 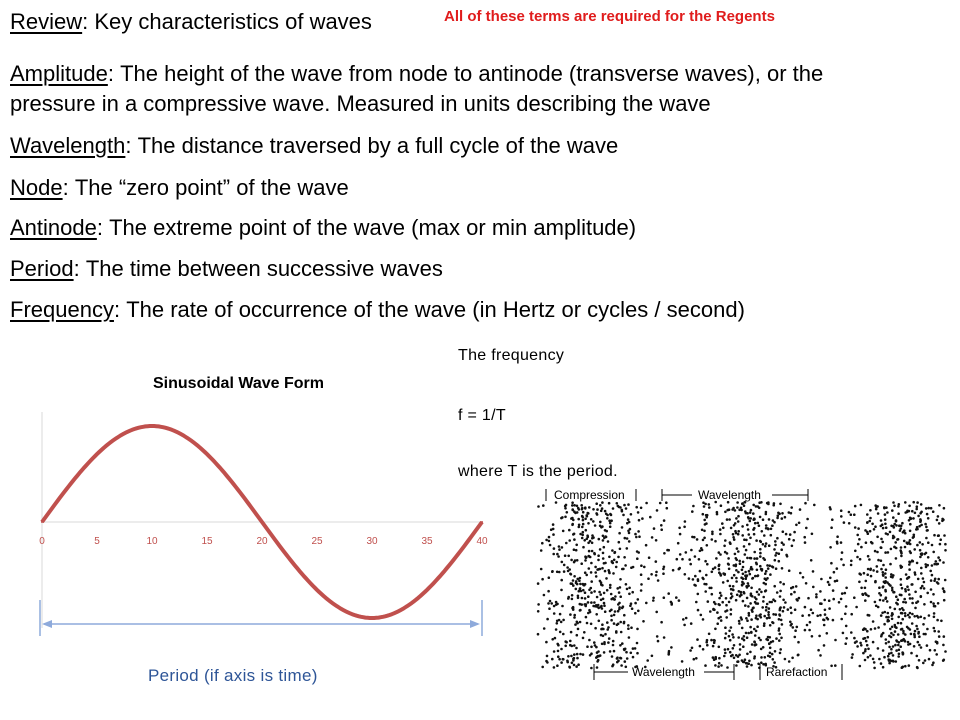 What do you see at coordinates (427, 541) in the screenshot?
I see `x-tick-label: 35` at bounding box center [427, 541].